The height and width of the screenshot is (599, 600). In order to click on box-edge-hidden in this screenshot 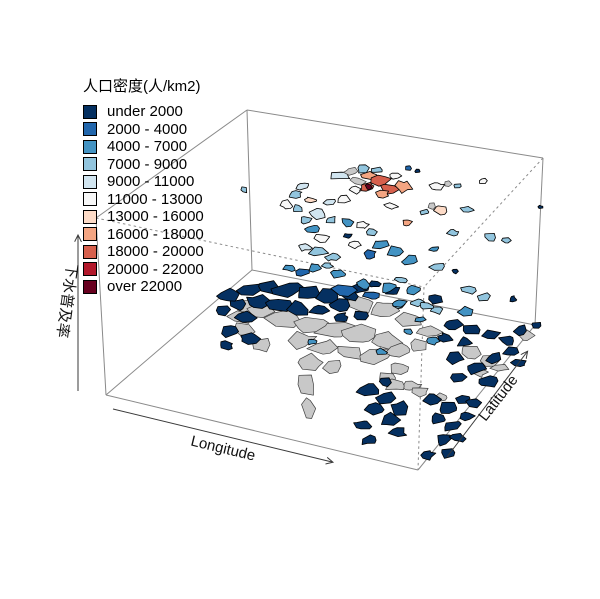, I will do `click(421, 378)`.